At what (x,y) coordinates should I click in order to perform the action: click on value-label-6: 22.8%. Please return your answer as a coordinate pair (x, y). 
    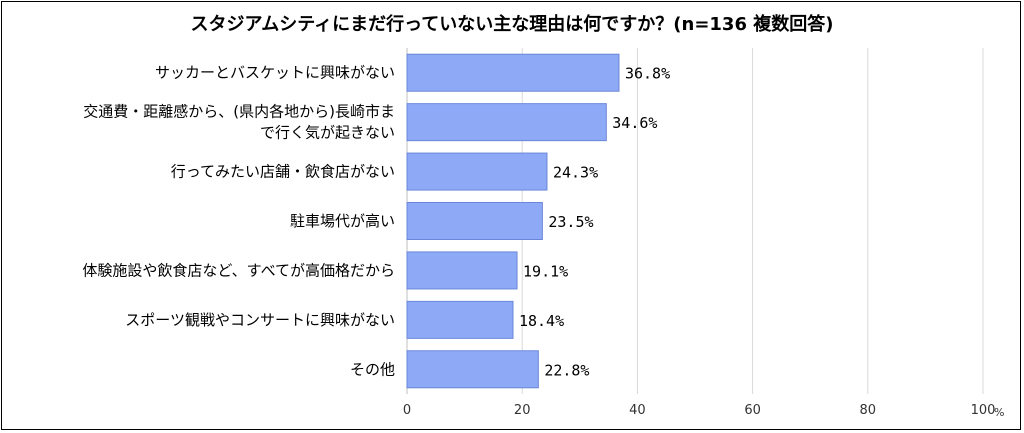
    Looking at the image, I should click on (566, 370).